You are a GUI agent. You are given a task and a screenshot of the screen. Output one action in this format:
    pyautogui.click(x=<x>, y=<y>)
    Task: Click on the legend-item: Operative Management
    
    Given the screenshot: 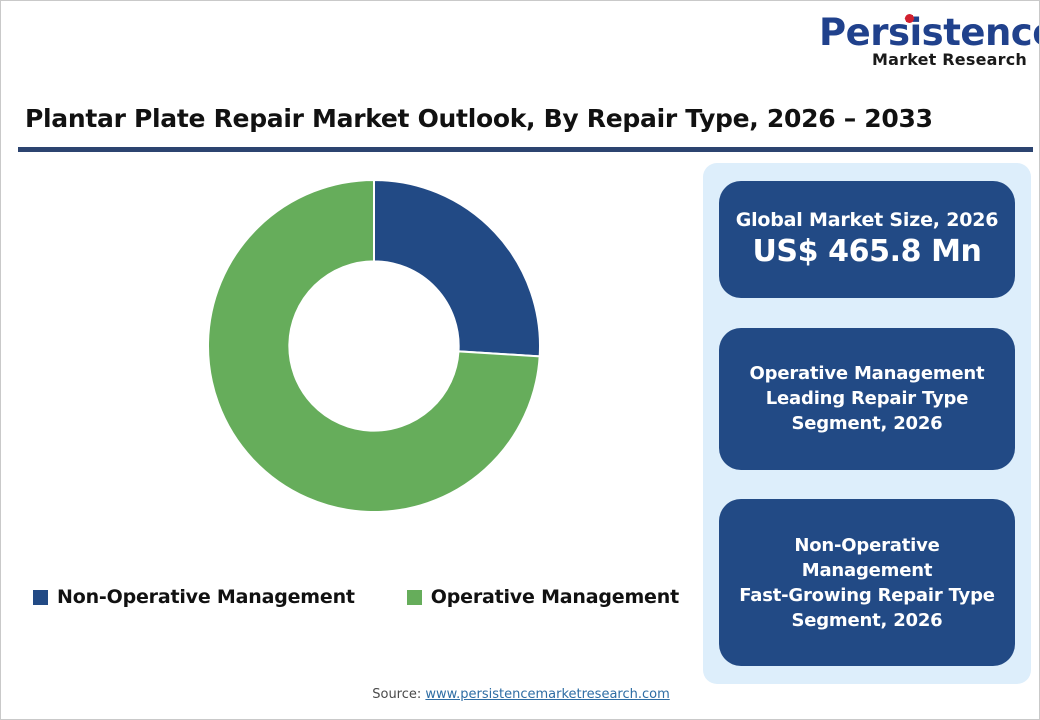 What is the action you would take?
    pyautogui.click(x=542, y=597)
    